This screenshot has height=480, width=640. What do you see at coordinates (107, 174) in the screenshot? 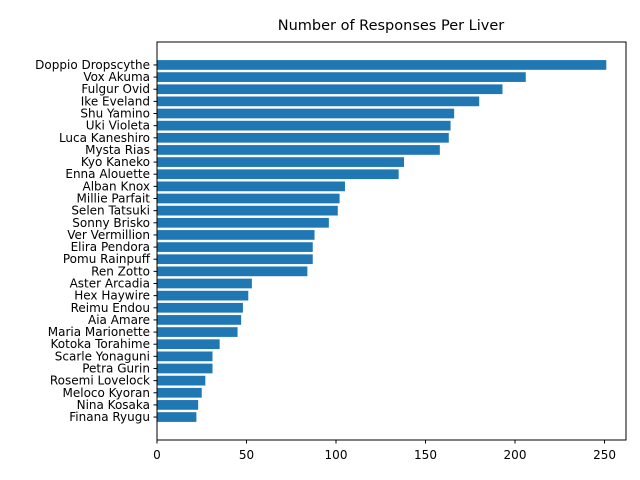
I see `y-tick-label: Enna Alouette` at bounding box center [107, 174].